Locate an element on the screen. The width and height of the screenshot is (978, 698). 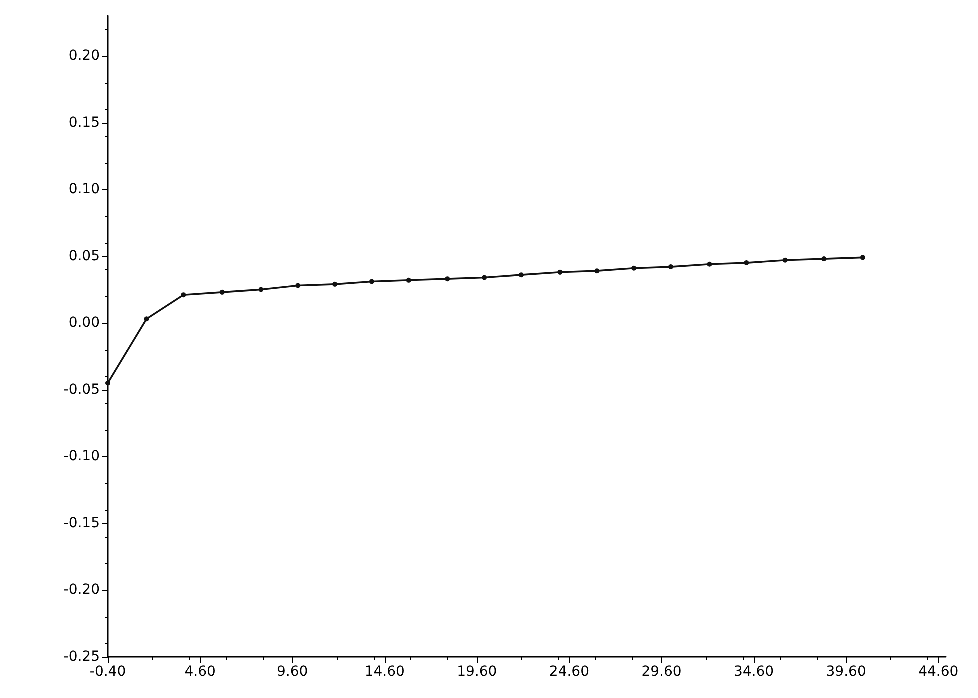
y-tick-label: -0.20 is located at coordinates (82, 590).